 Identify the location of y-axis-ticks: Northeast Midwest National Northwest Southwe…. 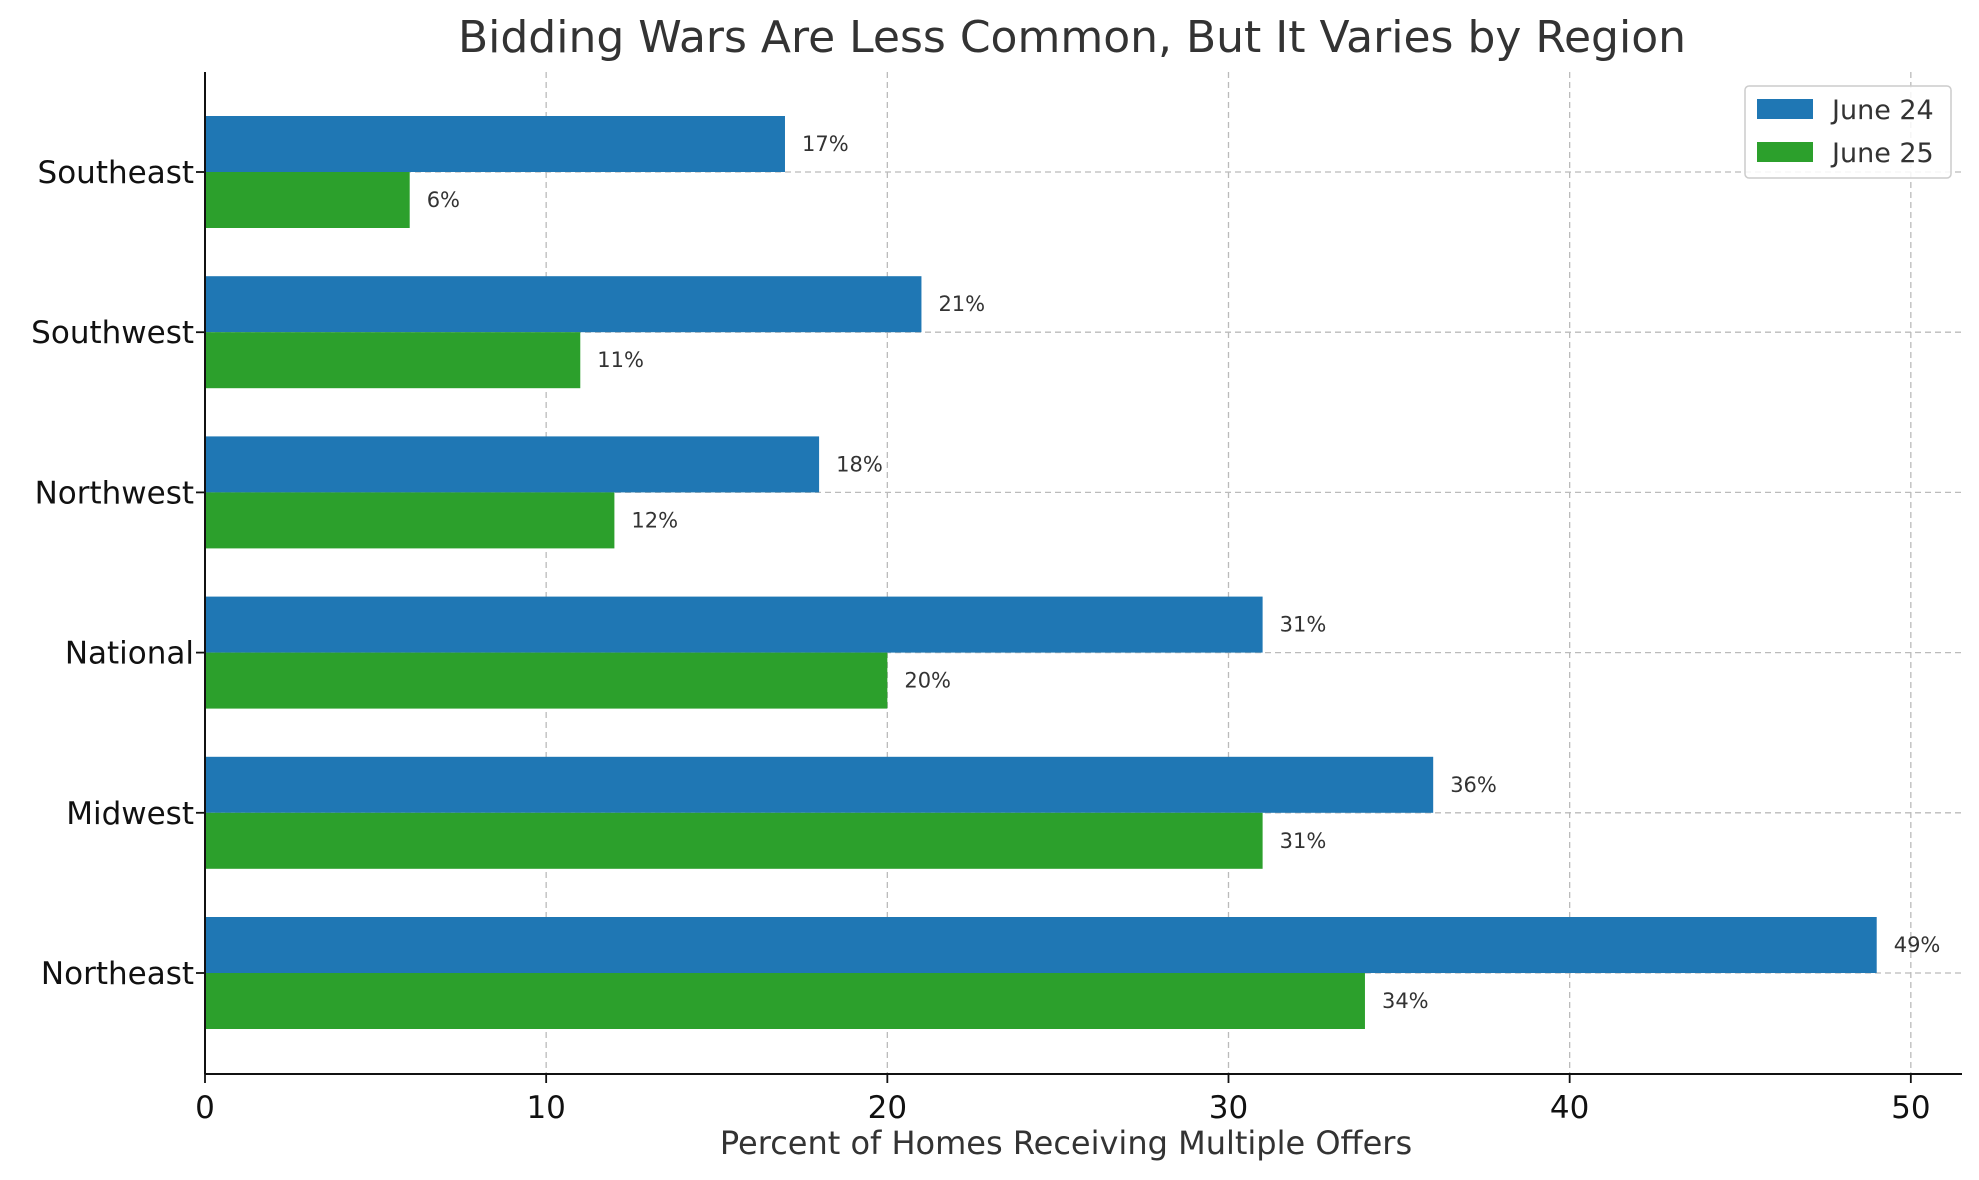
(118, 573).